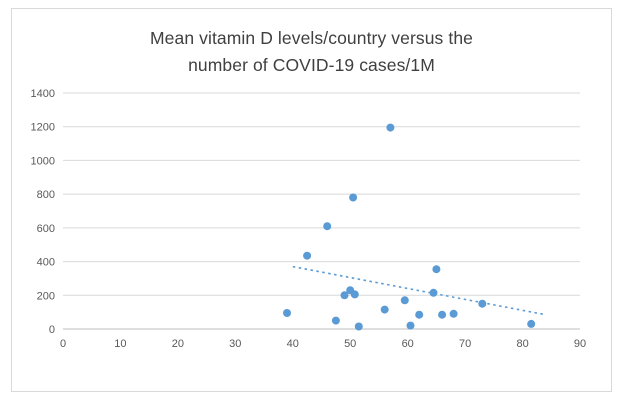 This screenshot has height=400, width=623. What do you see at coordinates (52, 330) in the screenshot?
I see `y-tick-label: 0` at bounding box center [52, 330].